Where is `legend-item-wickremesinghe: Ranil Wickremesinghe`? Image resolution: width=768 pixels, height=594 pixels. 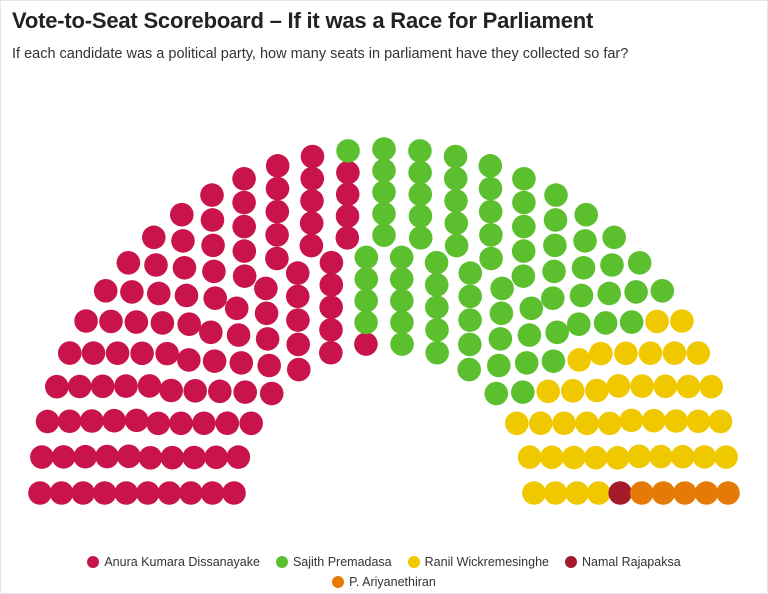
legend-item-wickremesinghe: Ranil Wickremesinghe is located at coordinates (478, 562).